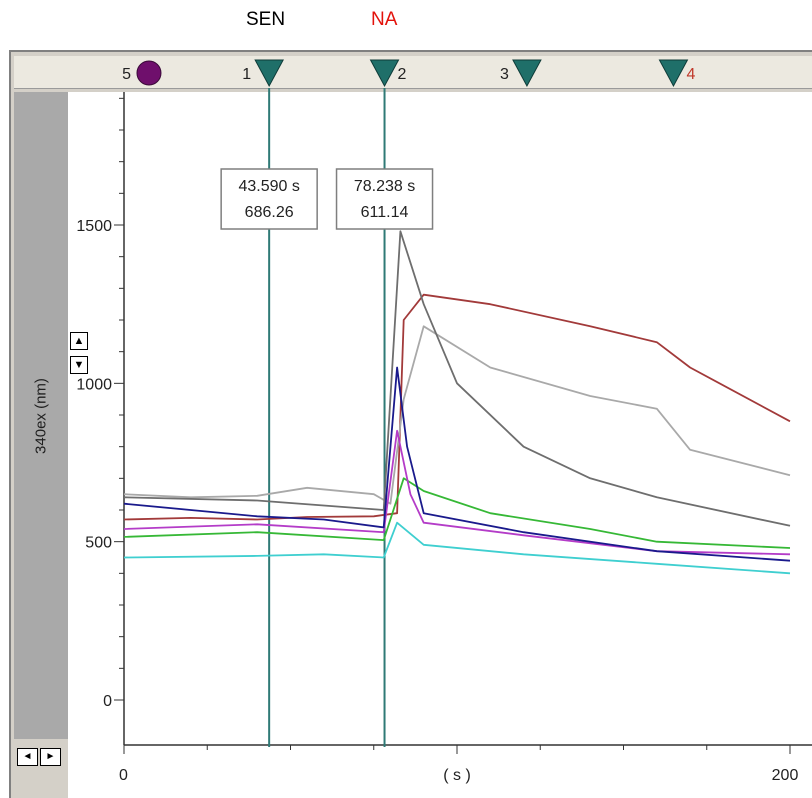  I want to click on y-tick-label: 1500, so click(94, 226).